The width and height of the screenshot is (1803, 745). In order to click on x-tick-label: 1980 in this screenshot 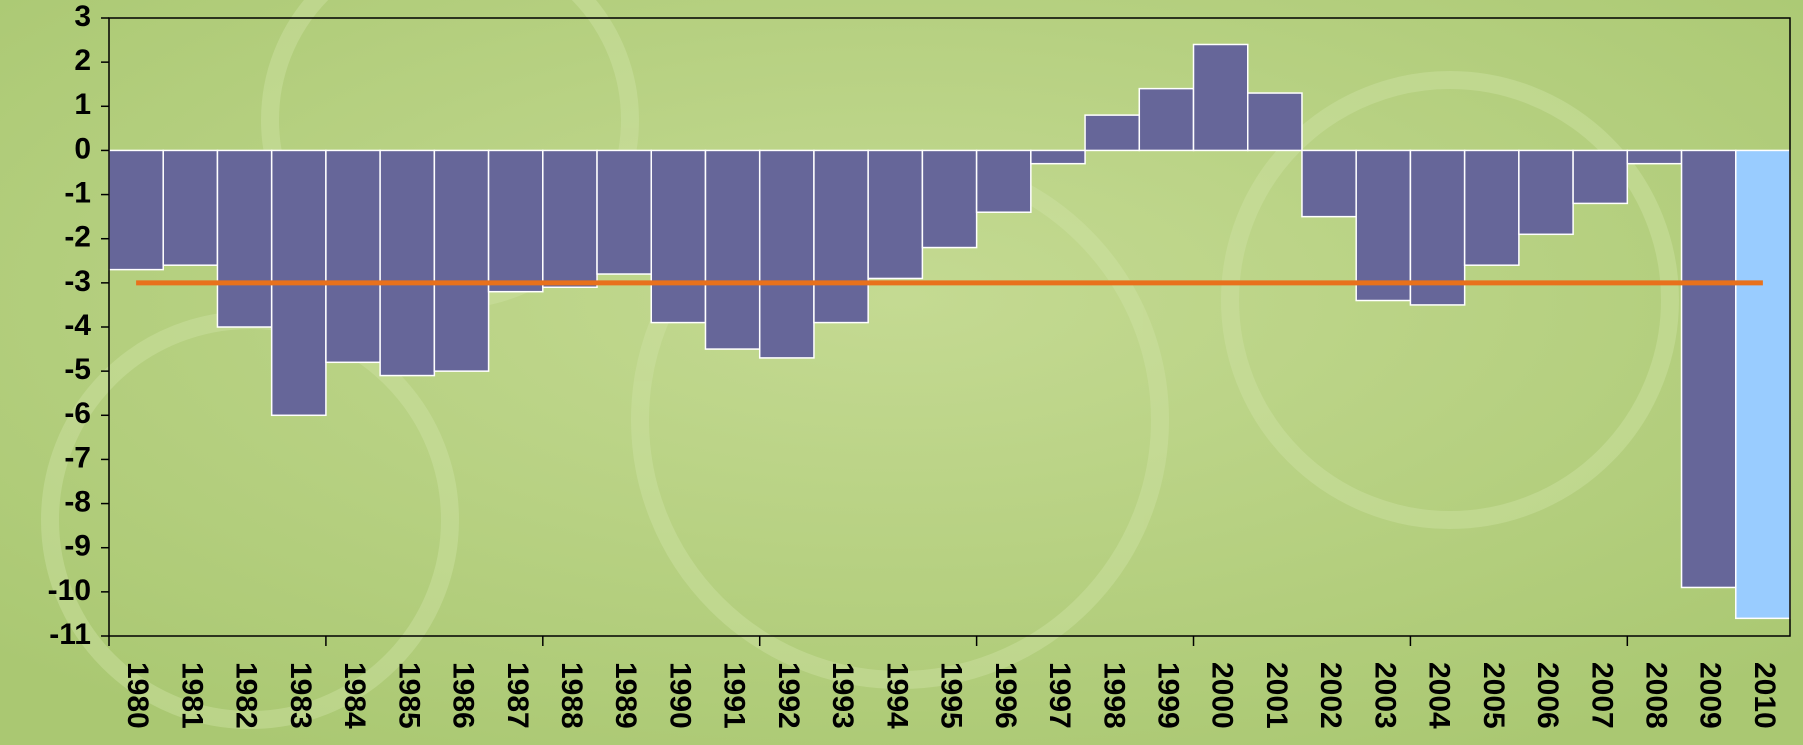, I will do `click(137, 695)`.